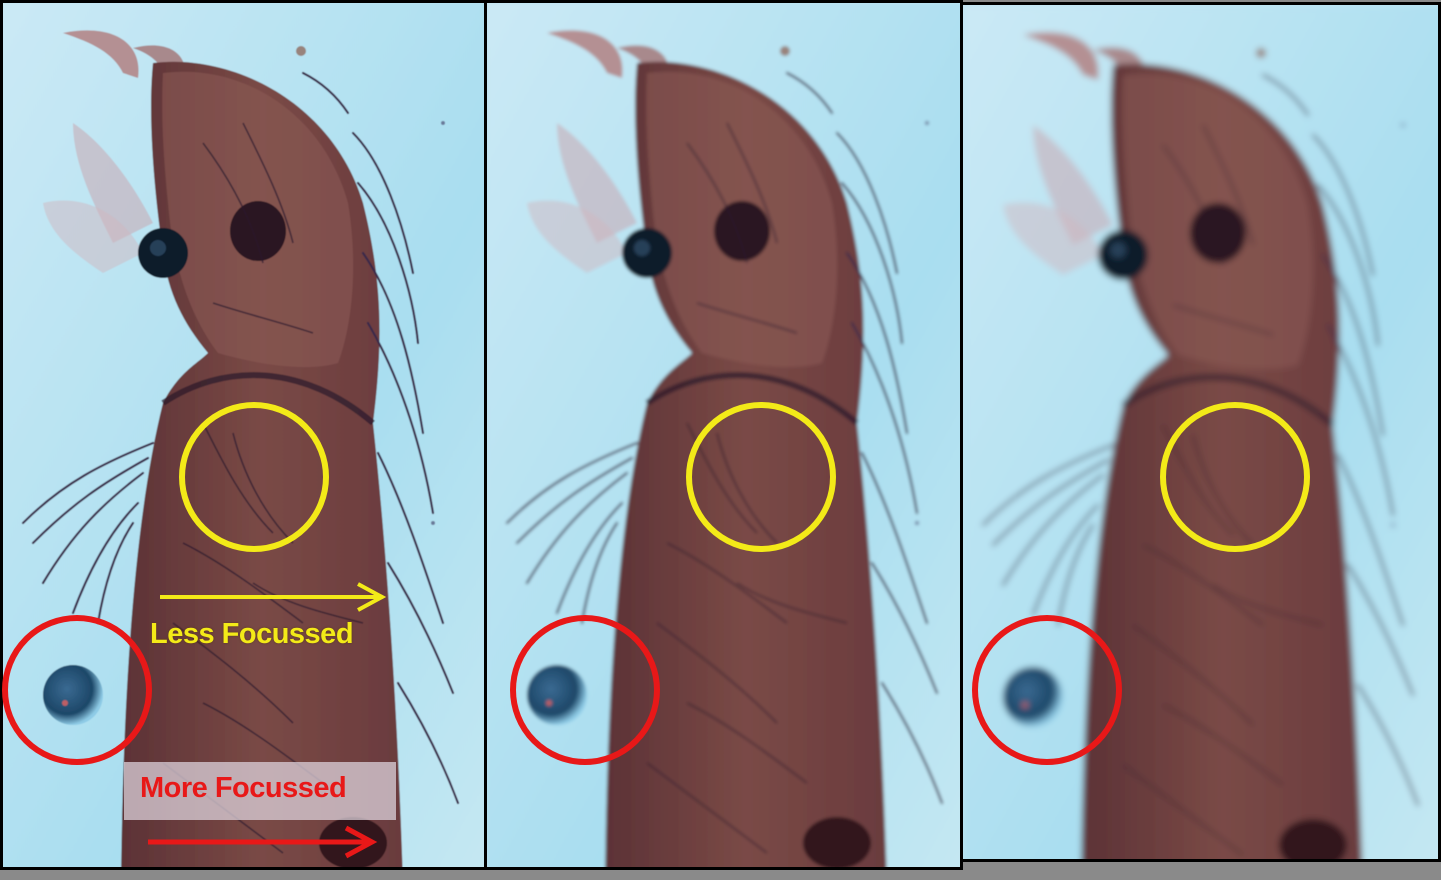 This screenshot has width=1441, height=880. I want to click on less-focussed-label: Less Focussed, so click(252, 634).